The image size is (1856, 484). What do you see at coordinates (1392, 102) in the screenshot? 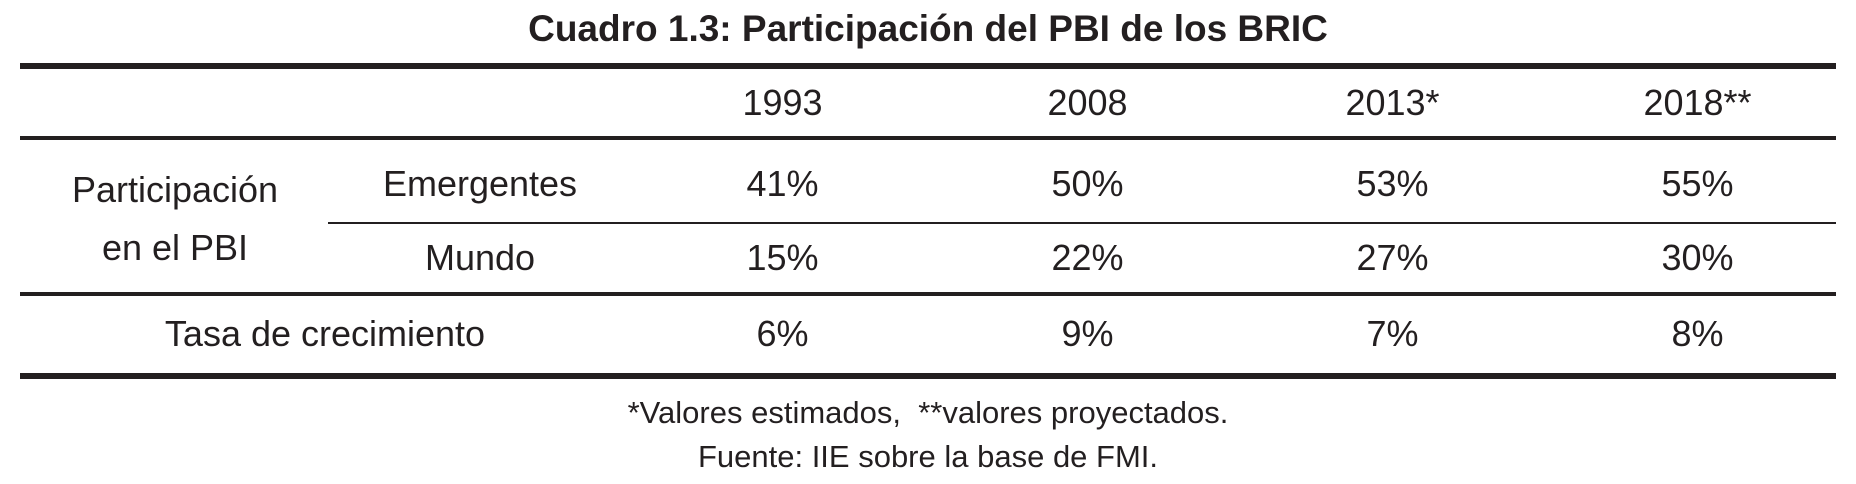
I see `column-header: 2013*` at bounding box center [1392, 102].